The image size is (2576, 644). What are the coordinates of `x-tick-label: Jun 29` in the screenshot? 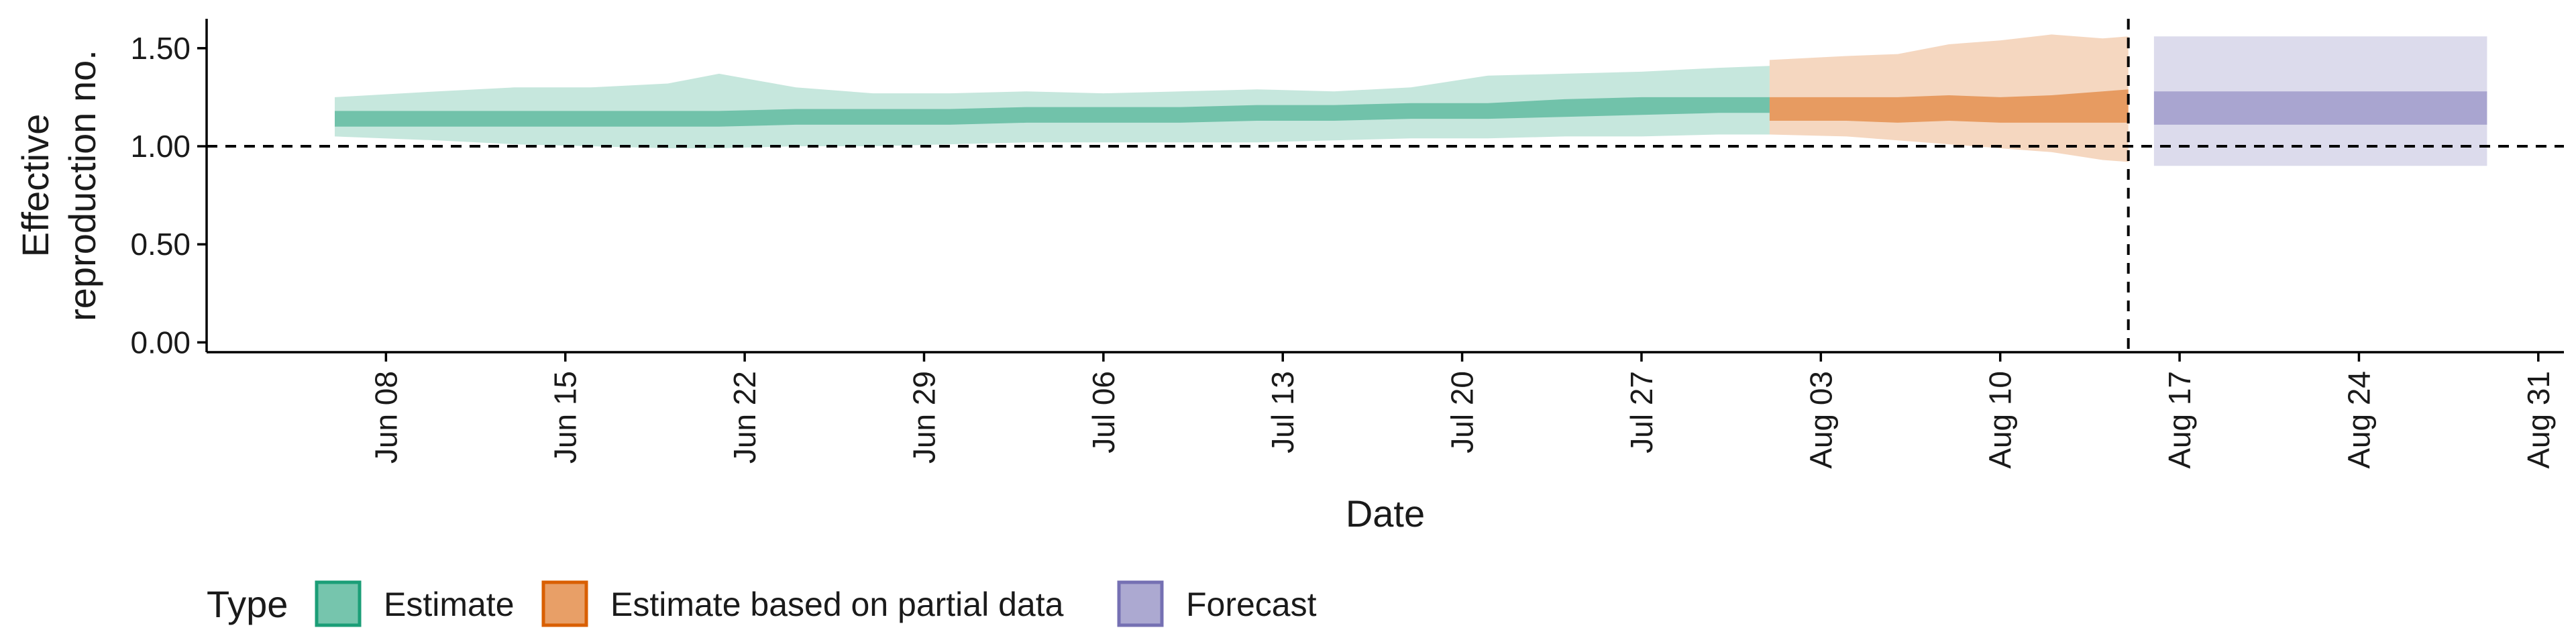 It's located at (923, 417).